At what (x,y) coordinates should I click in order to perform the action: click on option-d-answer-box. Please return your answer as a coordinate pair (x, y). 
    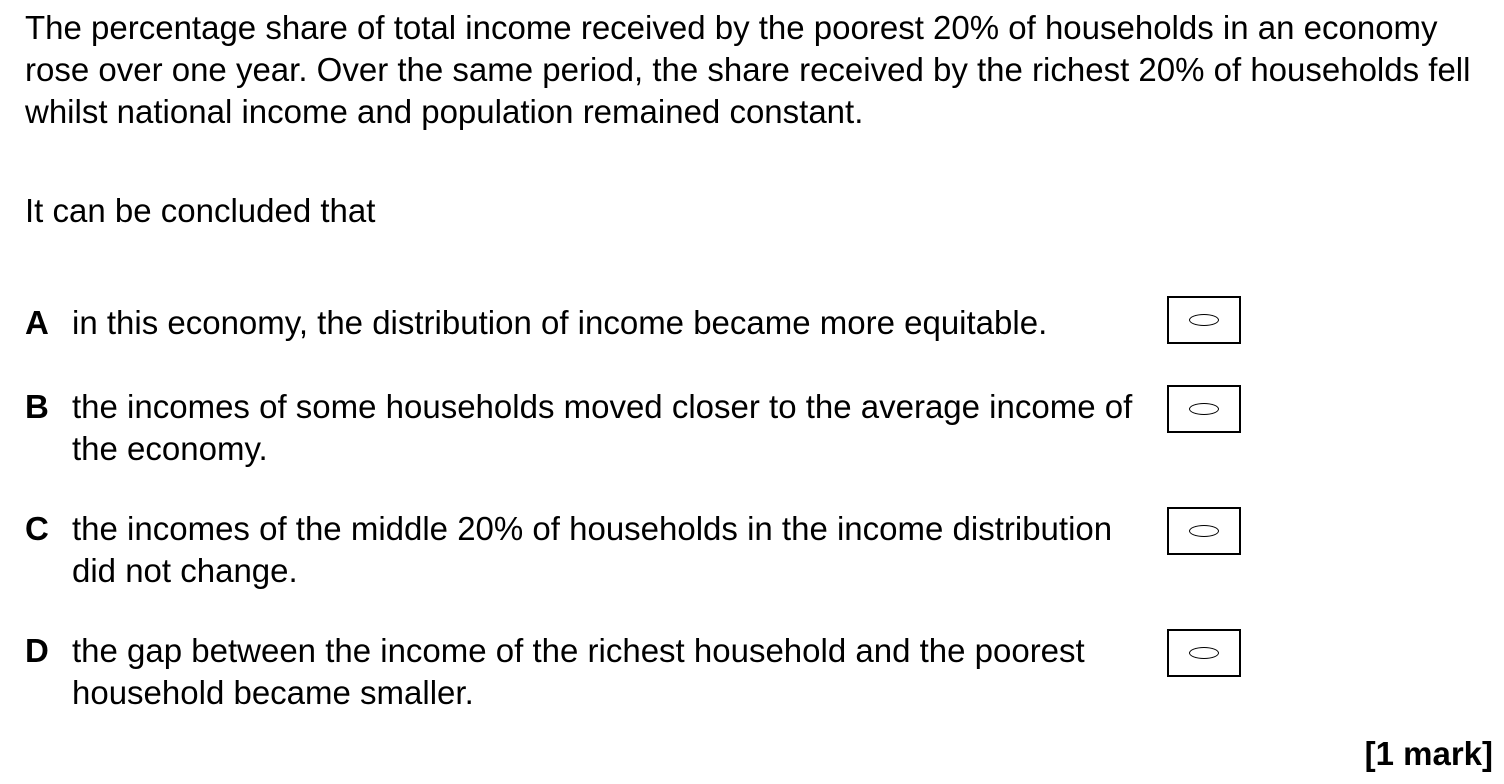
    Looking at the image, I should click on (1204, 653).